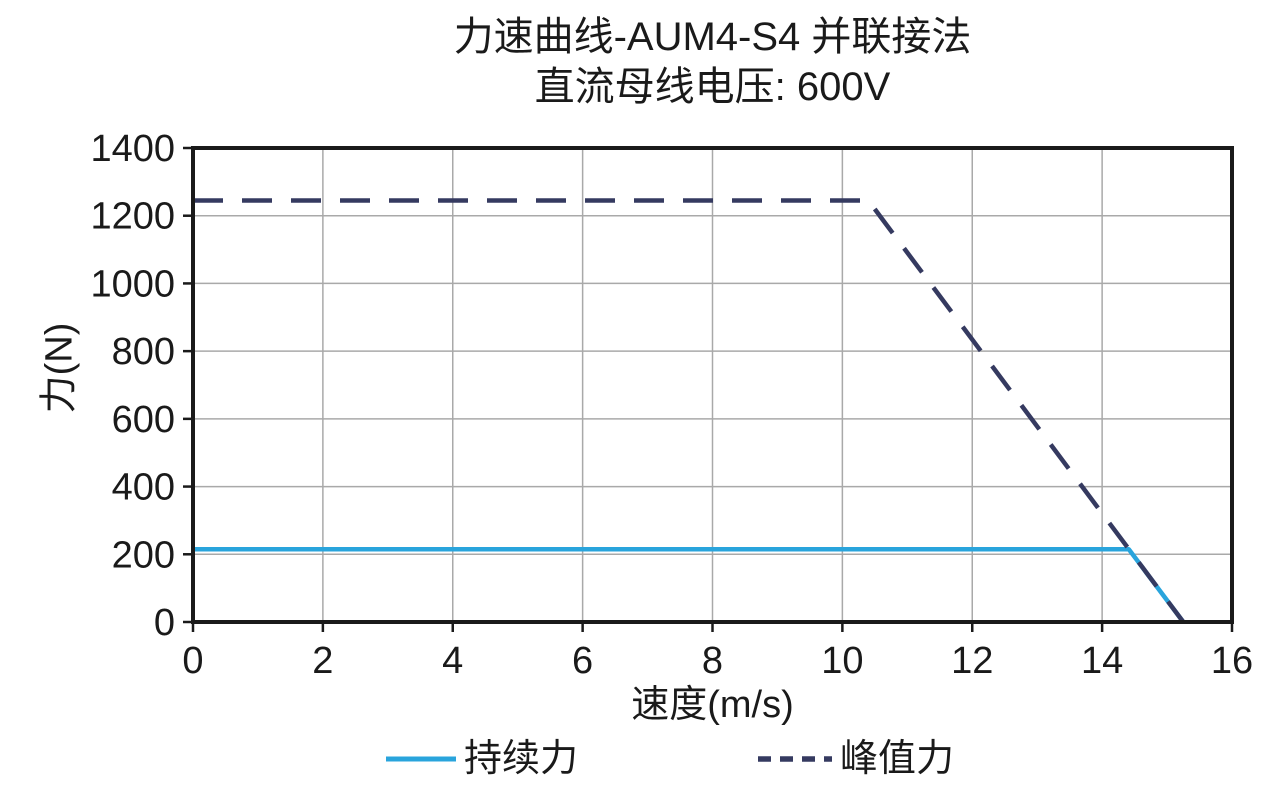  Describe the element at coordinates (520, 759) in the screenshot. I see `legend-label-continuous-force: 持续力` at that location.